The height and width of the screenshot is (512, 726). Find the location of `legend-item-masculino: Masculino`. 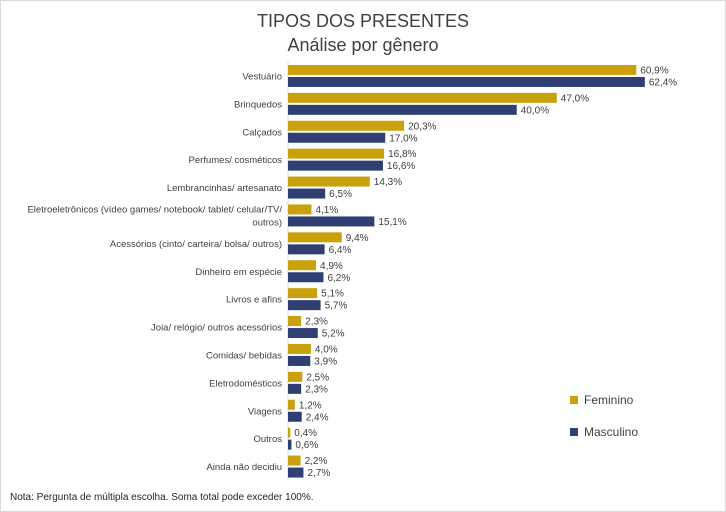

legend-item-masculino: Masculino is located at coordinates (604, 432).